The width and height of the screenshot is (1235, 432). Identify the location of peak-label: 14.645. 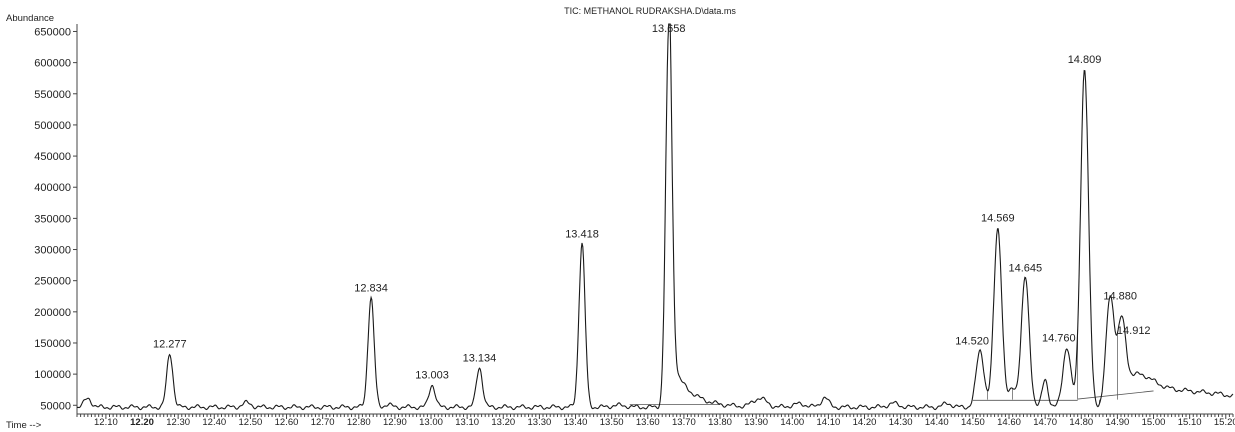
(1025, 269).